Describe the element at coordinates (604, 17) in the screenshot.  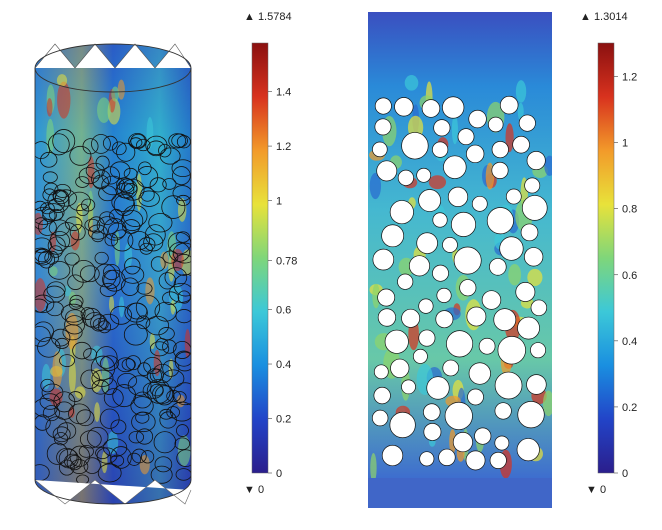
I see `right-colorbar-max-label: ▲ 1.3014` at that location.